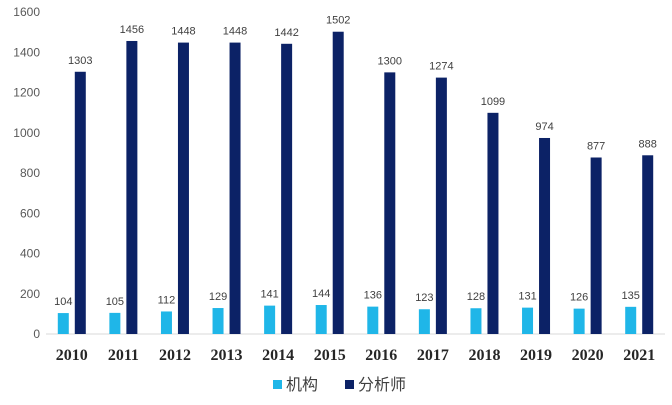  Describe the element at coordinates (424, 321) in the screenshot. I see `bar-jigou-2017` at that location.